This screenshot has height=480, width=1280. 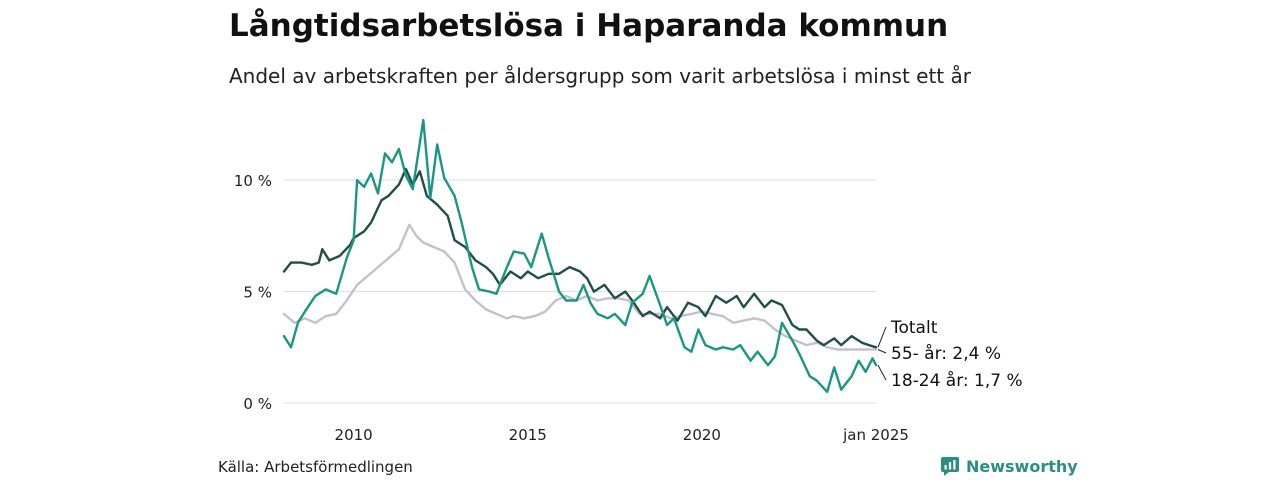 I want to click on y-tick-label: 10 %, so click(x=253, y=181).